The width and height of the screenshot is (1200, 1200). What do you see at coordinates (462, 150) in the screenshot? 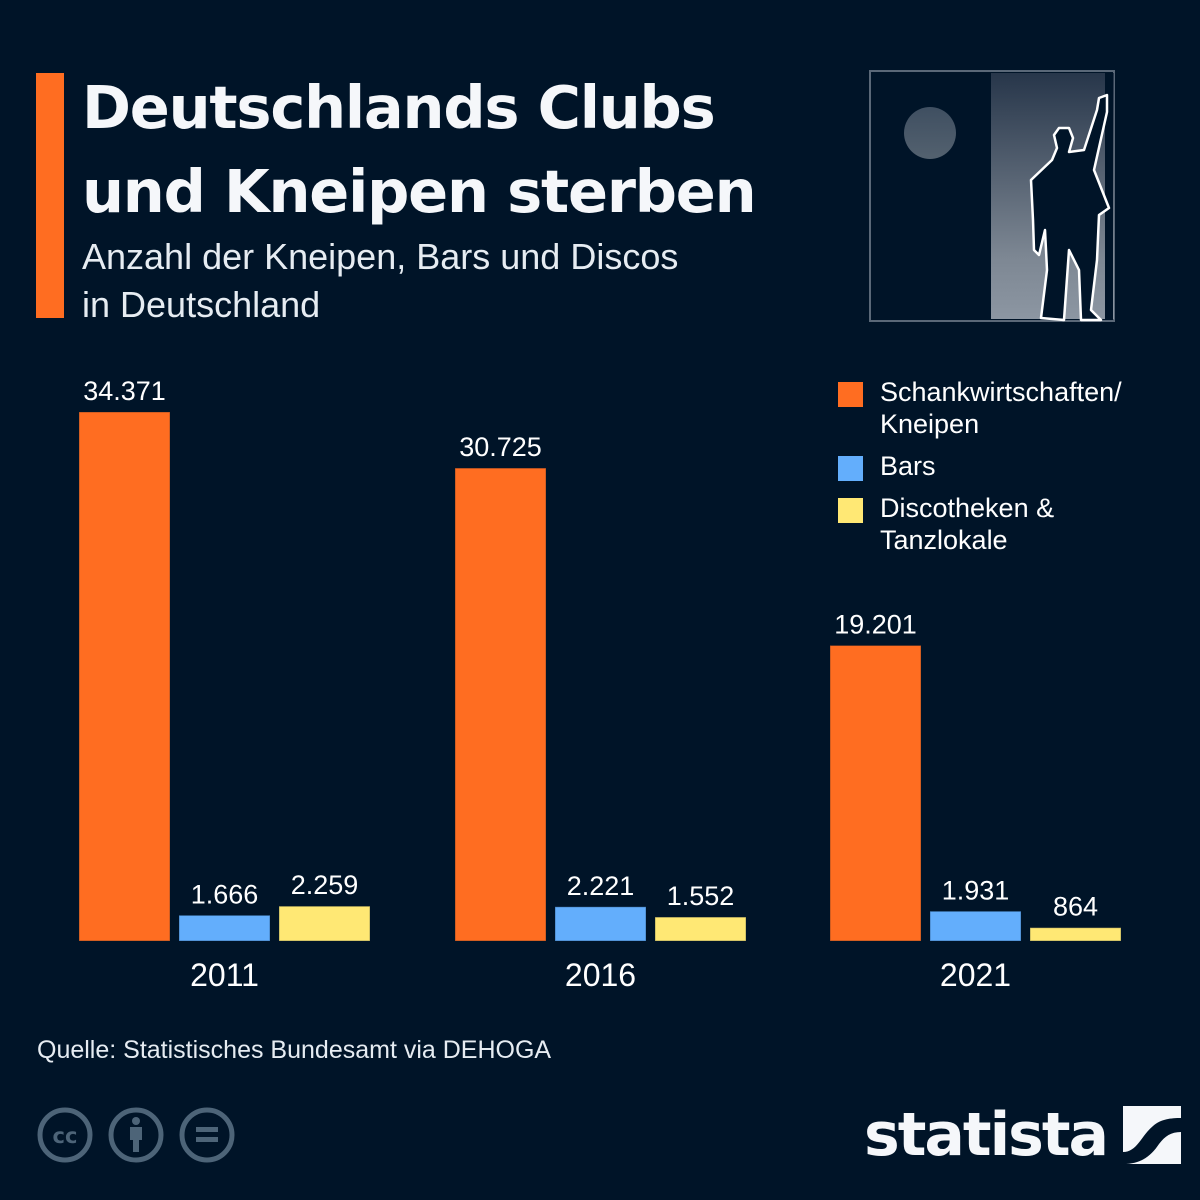
I see `chart-title: Deutschlands Clubs und Kneipen sterben` at bounding box center [462, 150].